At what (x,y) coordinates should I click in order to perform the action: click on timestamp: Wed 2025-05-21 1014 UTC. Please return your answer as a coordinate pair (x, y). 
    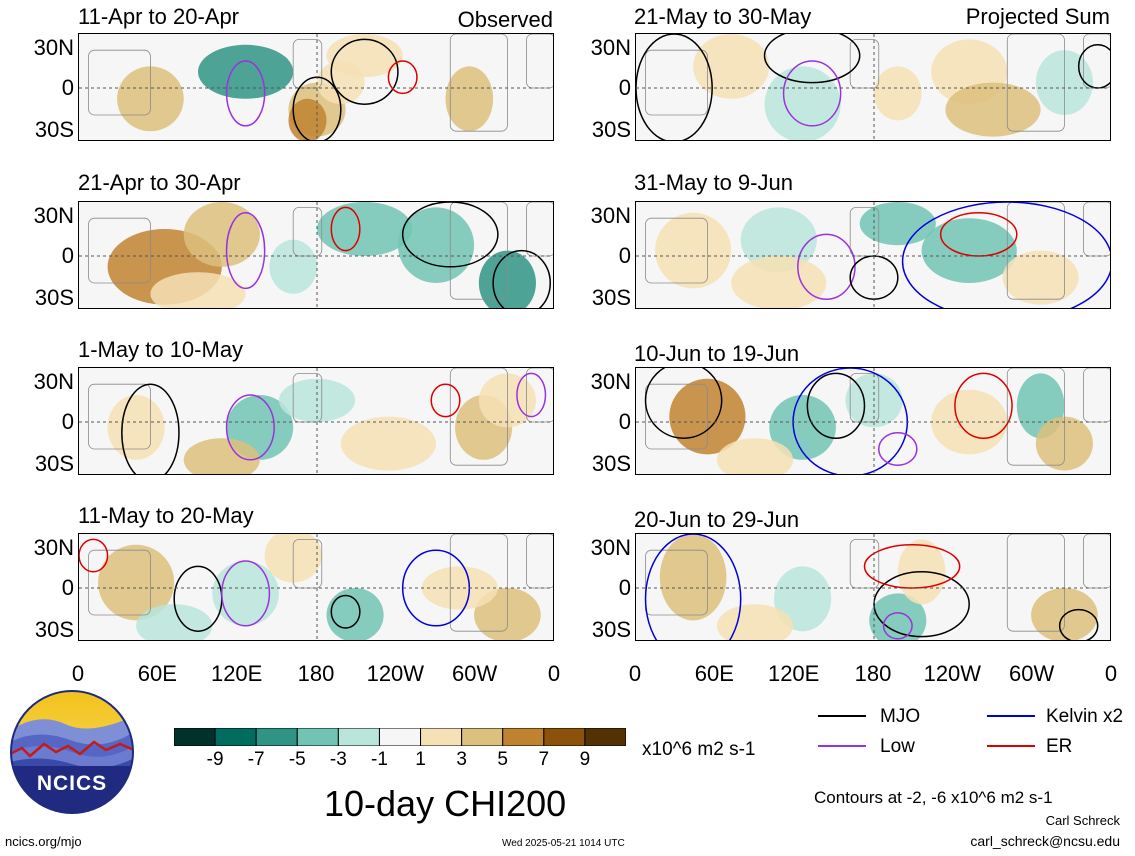
    Looking at the image, I should click on (563, 843).